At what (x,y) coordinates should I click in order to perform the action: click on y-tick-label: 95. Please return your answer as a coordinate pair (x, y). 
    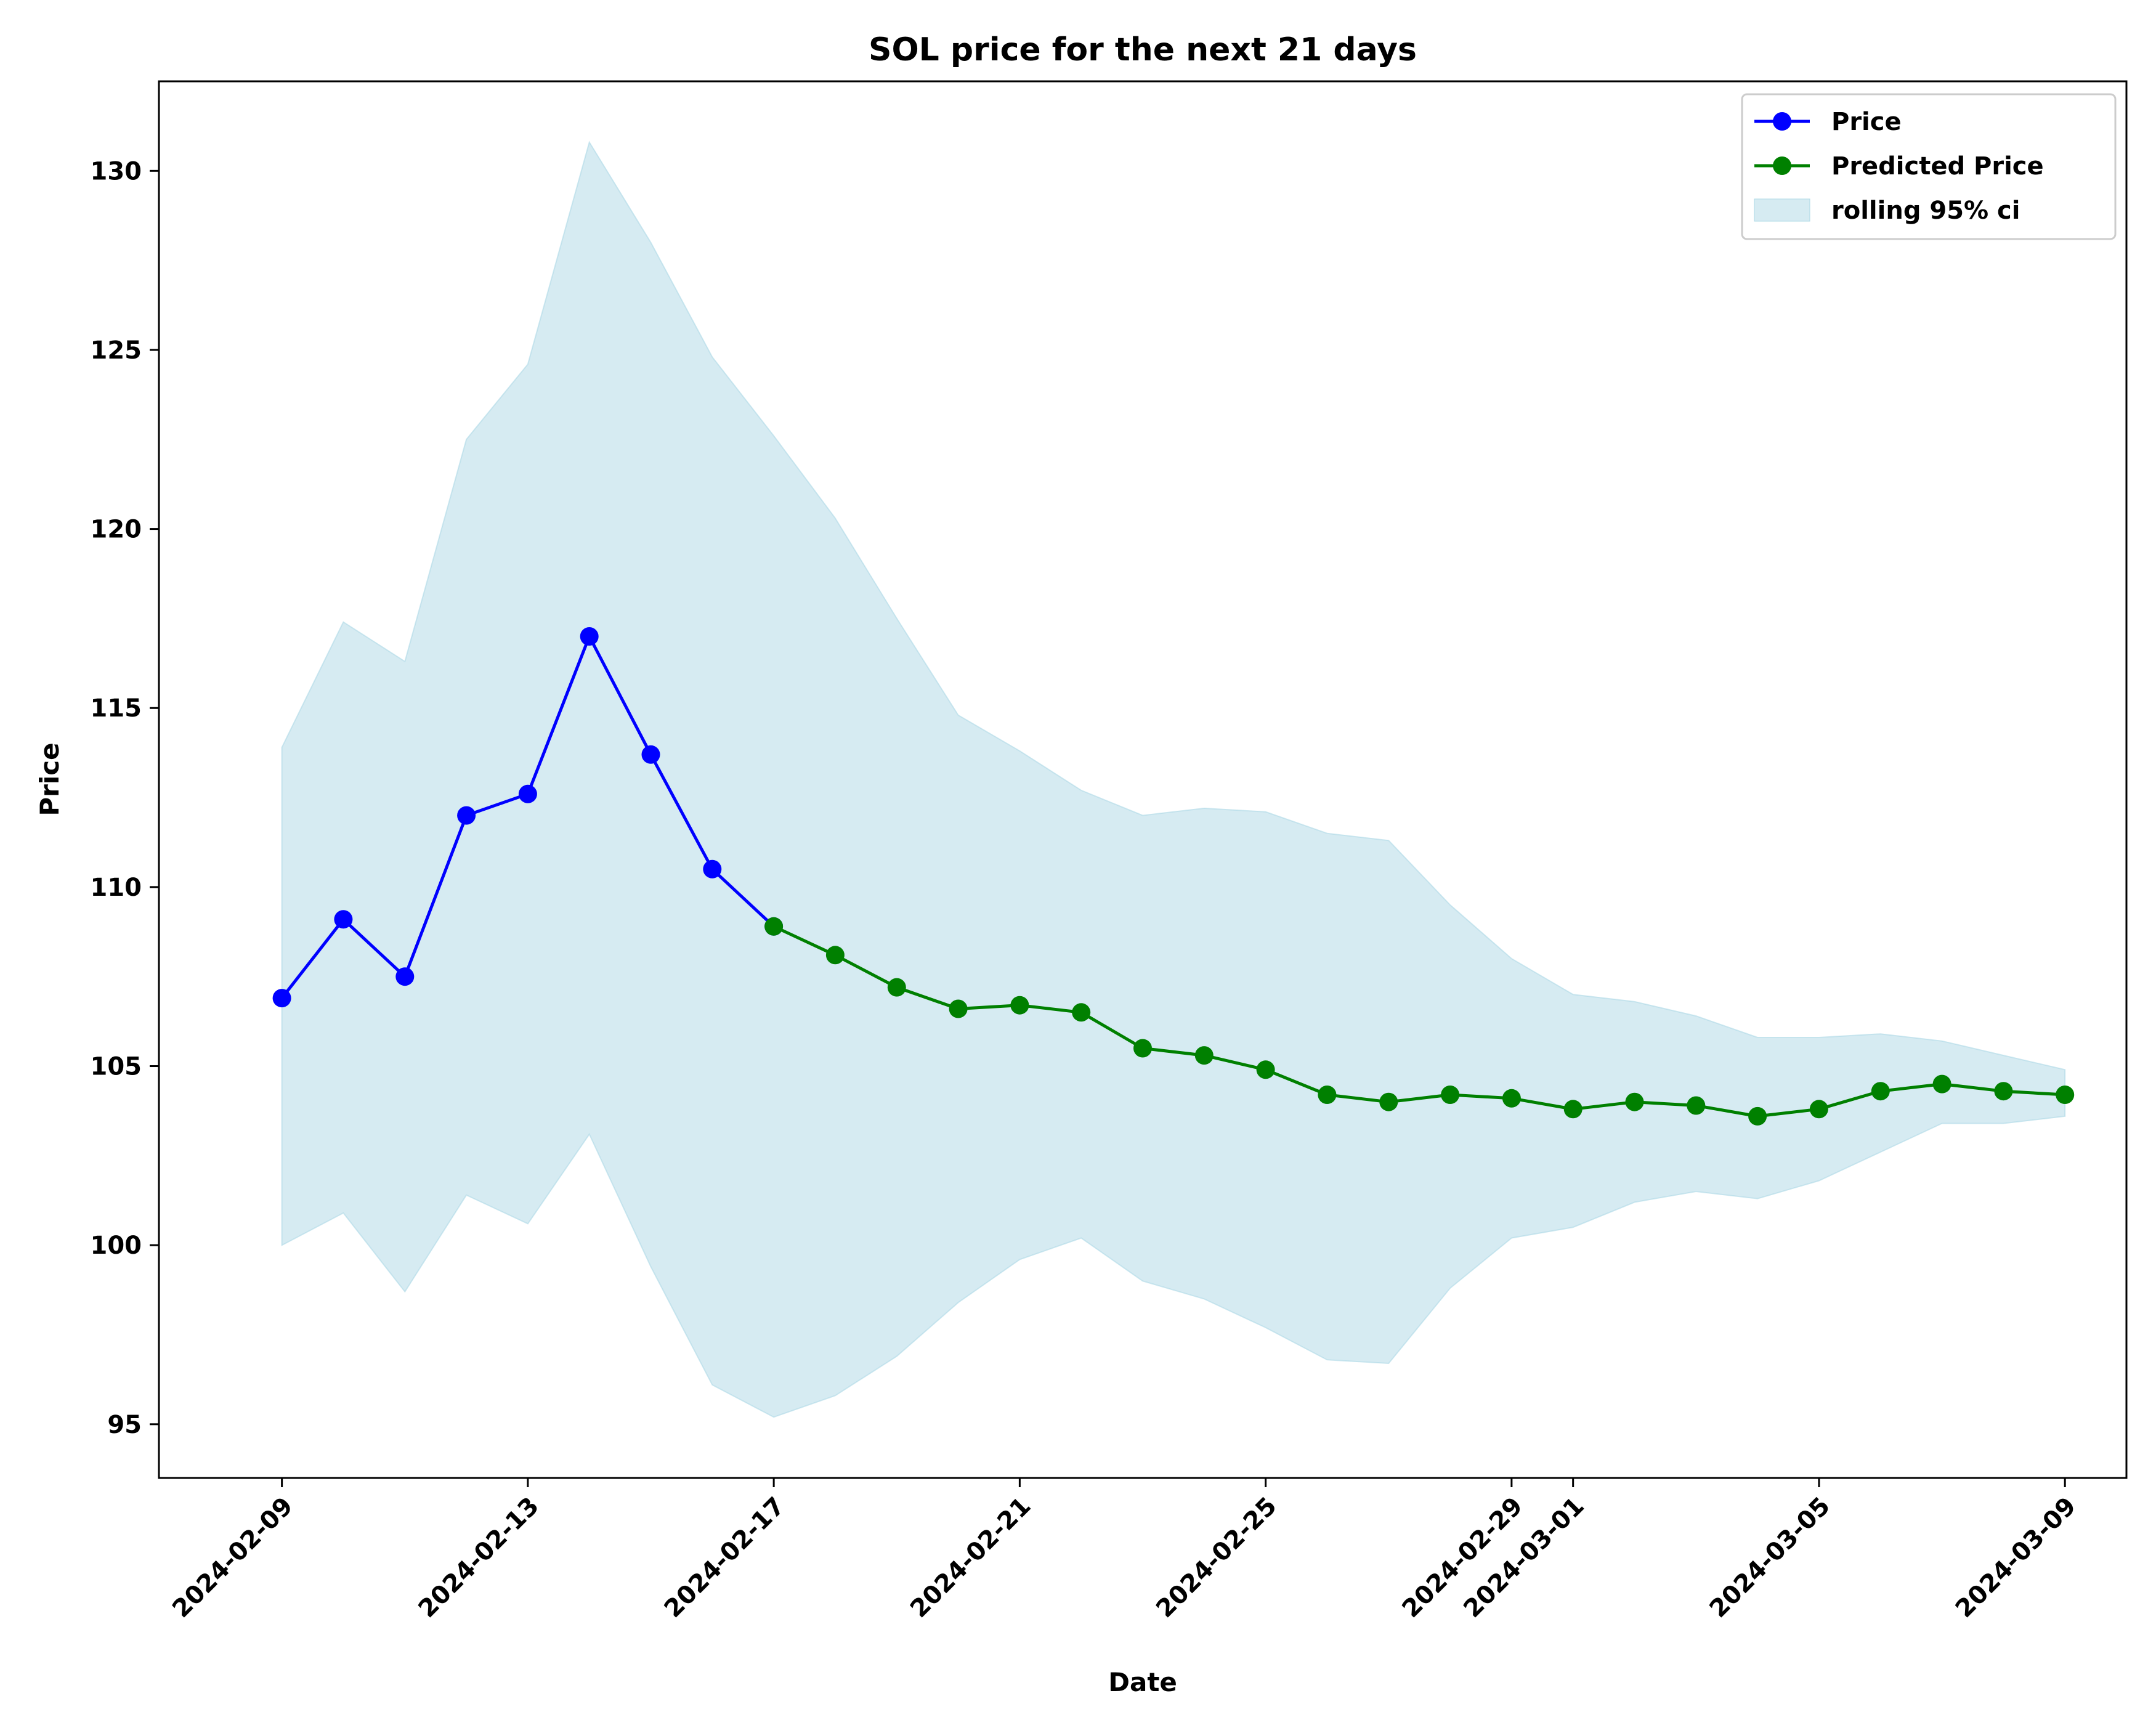
    Looking at the image, I should click on (124, 1425).